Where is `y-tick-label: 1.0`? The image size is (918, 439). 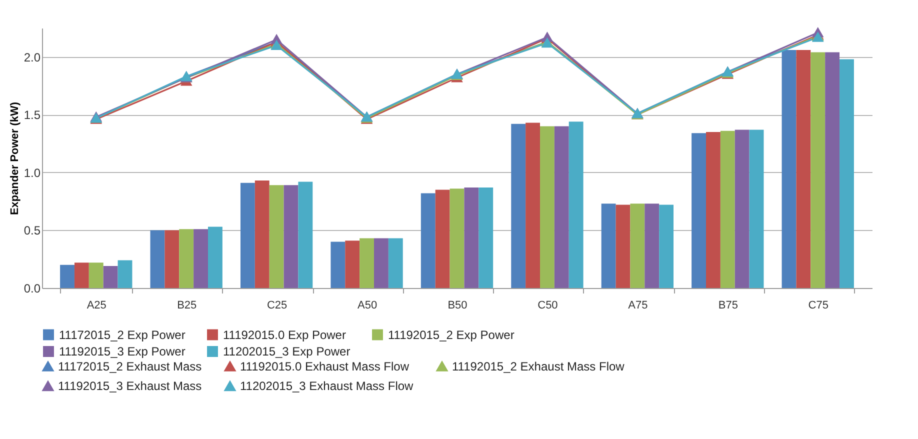
y-tick-label: 1.0 is located at coordinates (32, 173).